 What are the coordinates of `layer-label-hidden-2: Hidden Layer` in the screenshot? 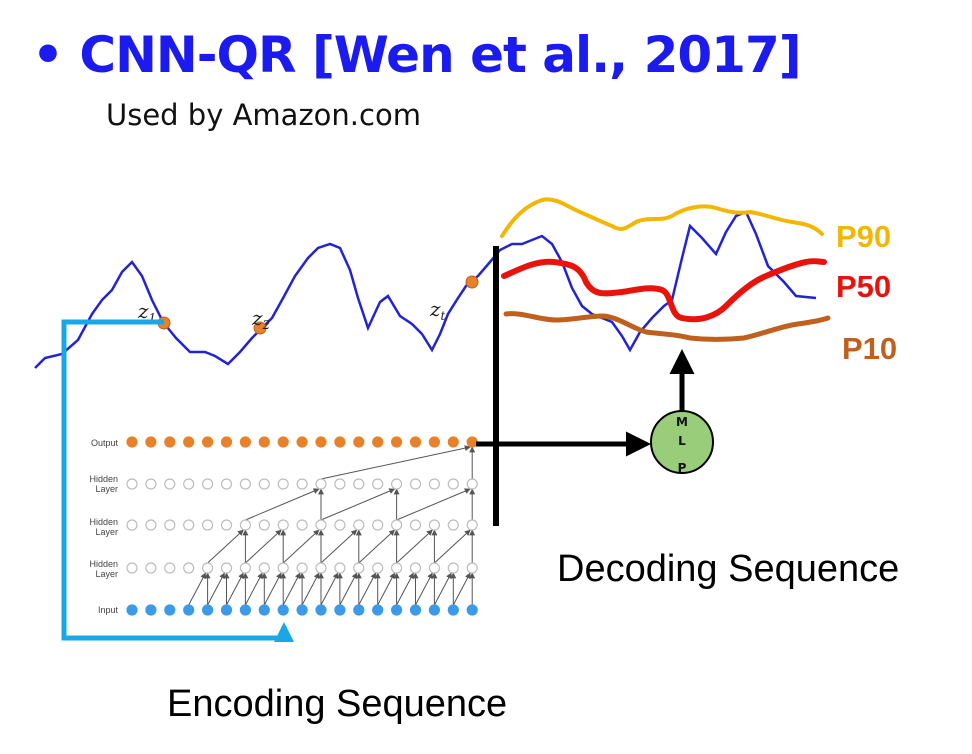 It's located at (103, 527).